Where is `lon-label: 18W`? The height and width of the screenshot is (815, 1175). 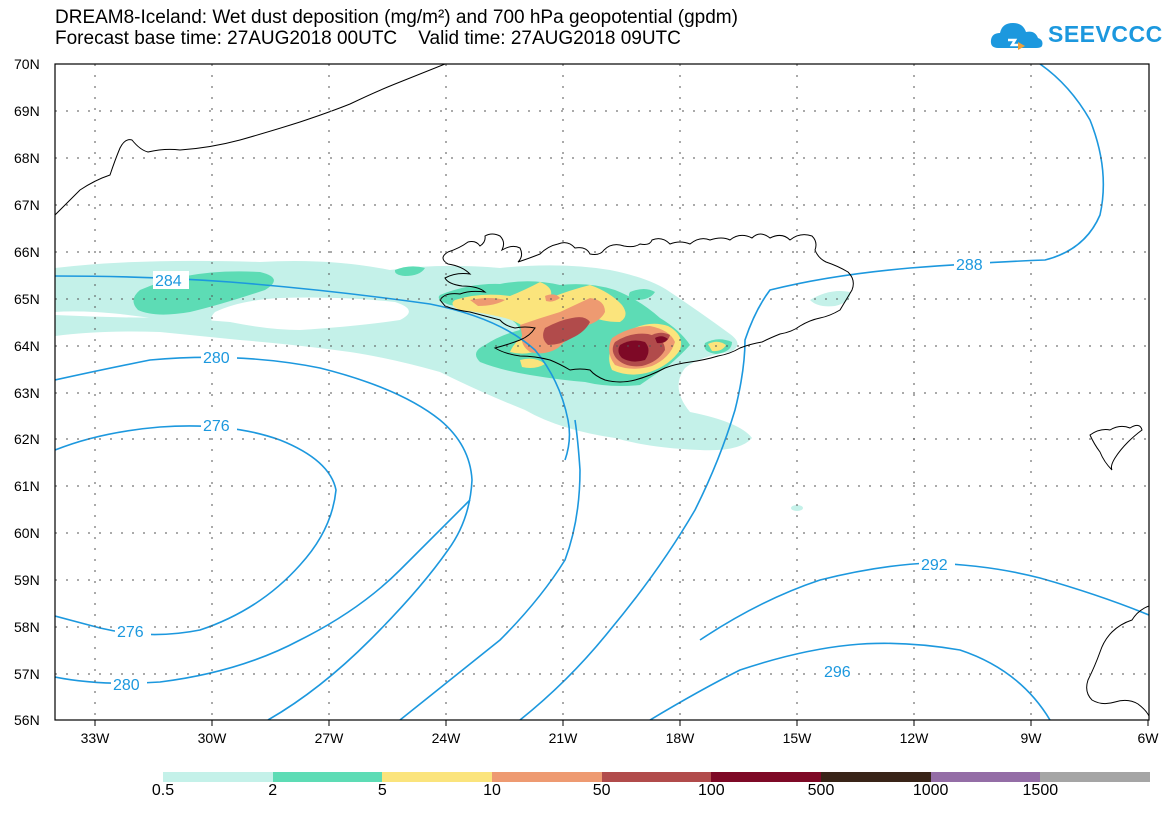
lon-label: 18W is located at coordinates (681, 738).